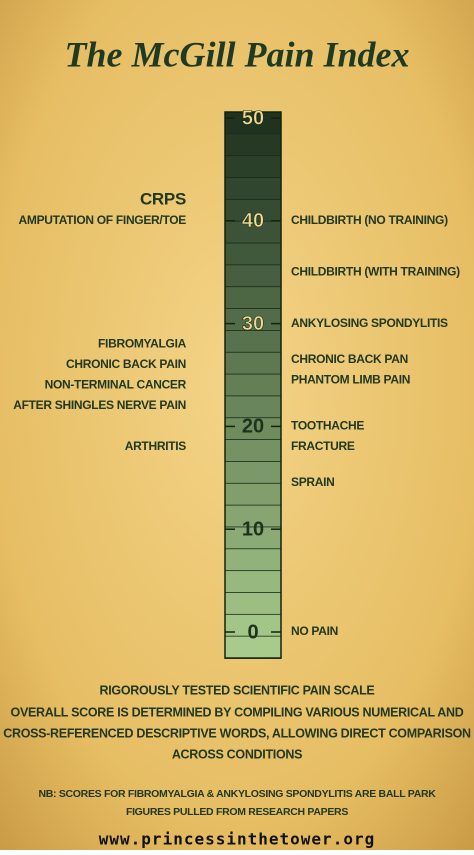 Image resolution: width=474 pixels, height=855 pixels. Describe the element at coordinates (99, 405) in the screenshot. I see `left-label: AFTER SHINGLES NERVE PAIN` at that location.